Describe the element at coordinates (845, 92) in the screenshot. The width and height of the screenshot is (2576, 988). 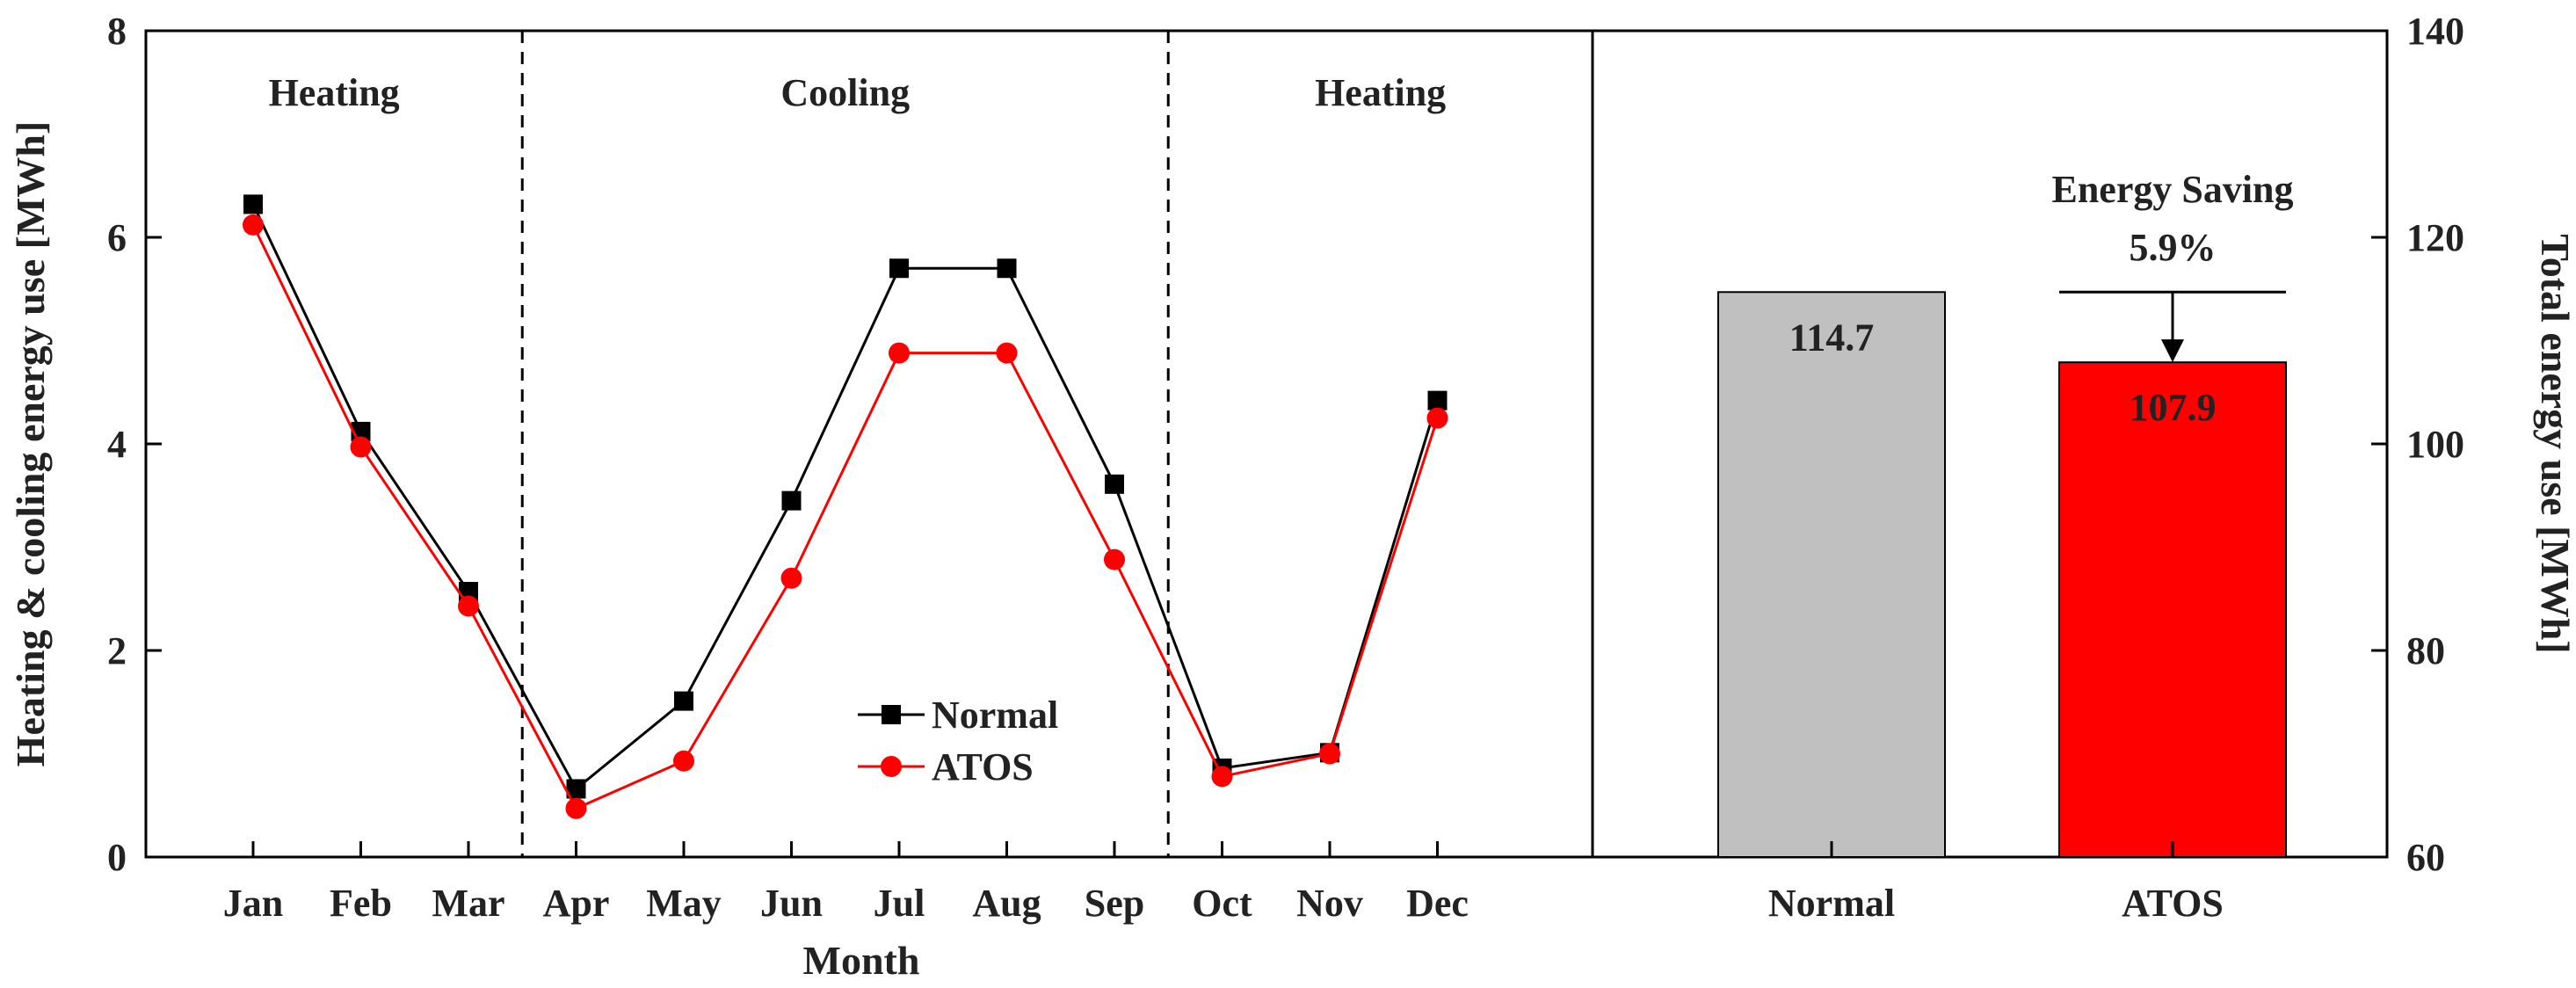
I see `region-label-cooling-2: Cooling` at that location.